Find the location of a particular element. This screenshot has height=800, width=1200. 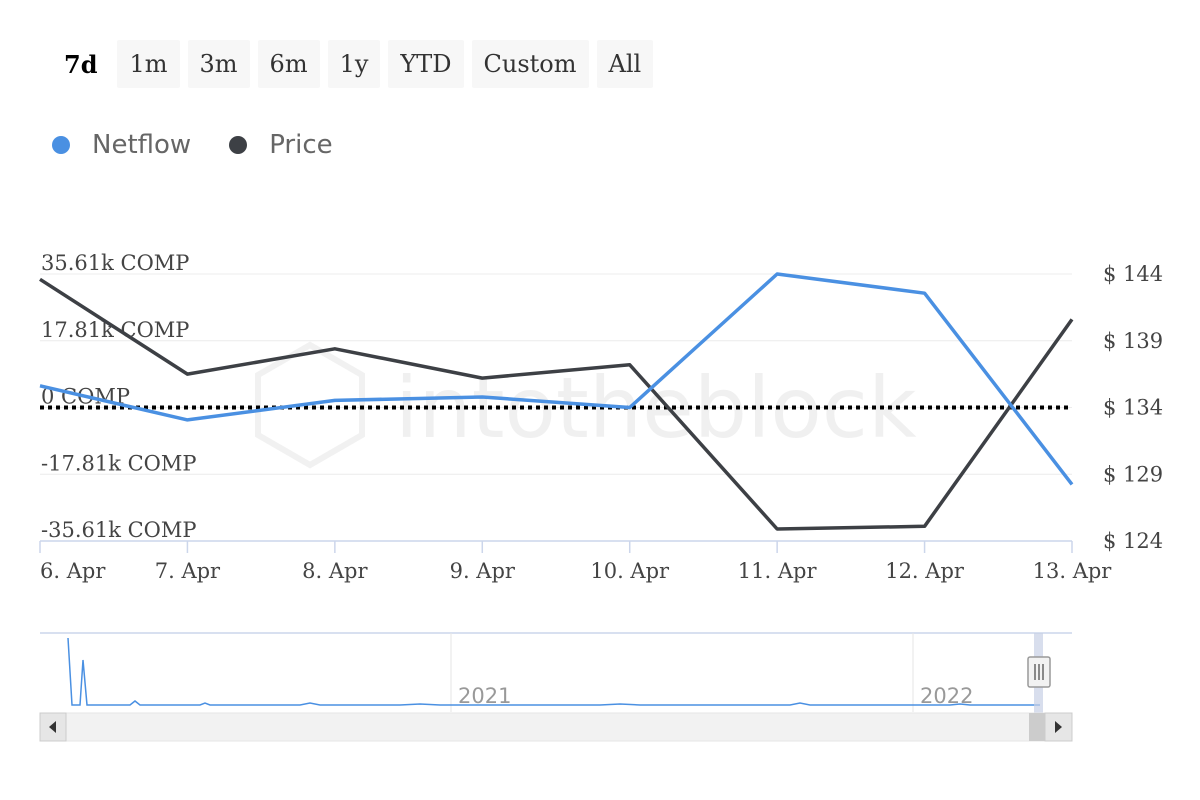

range-custom-button: Custom is located at coordinates (530, 64).